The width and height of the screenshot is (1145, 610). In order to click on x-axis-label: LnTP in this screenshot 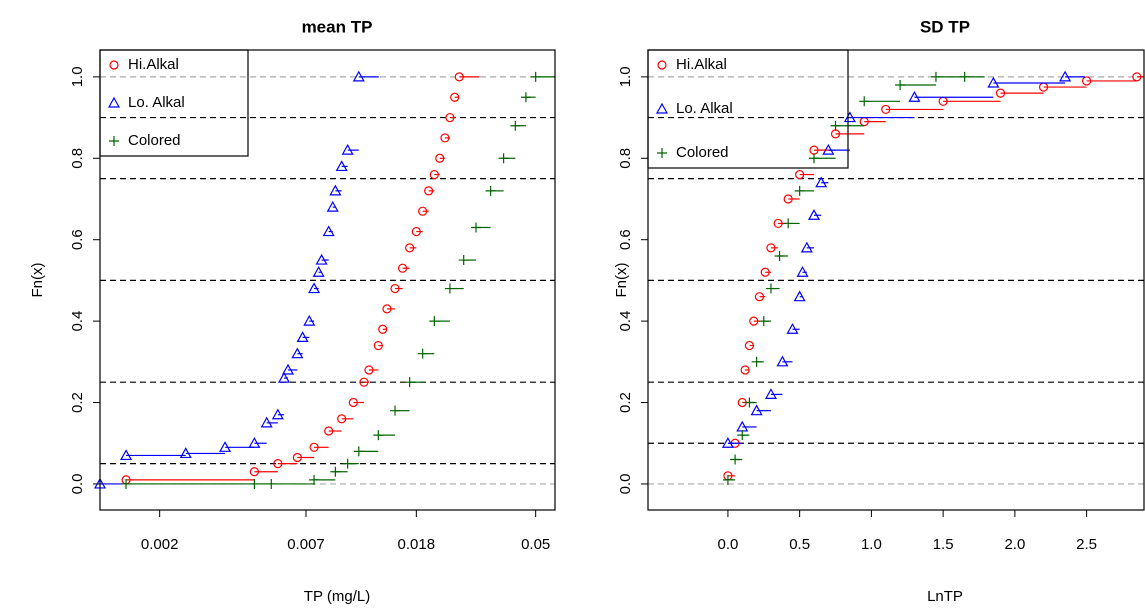, I will do `click(945, 596)`.